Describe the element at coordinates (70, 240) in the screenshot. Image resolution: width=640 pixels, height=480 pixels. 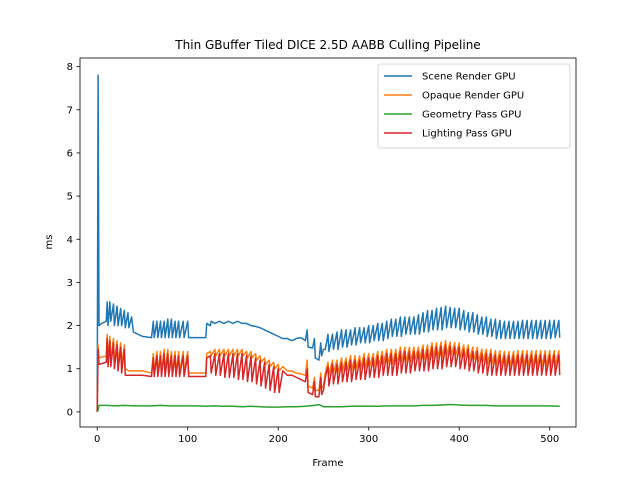
I see `y-tick-label-4: 4` at that location.